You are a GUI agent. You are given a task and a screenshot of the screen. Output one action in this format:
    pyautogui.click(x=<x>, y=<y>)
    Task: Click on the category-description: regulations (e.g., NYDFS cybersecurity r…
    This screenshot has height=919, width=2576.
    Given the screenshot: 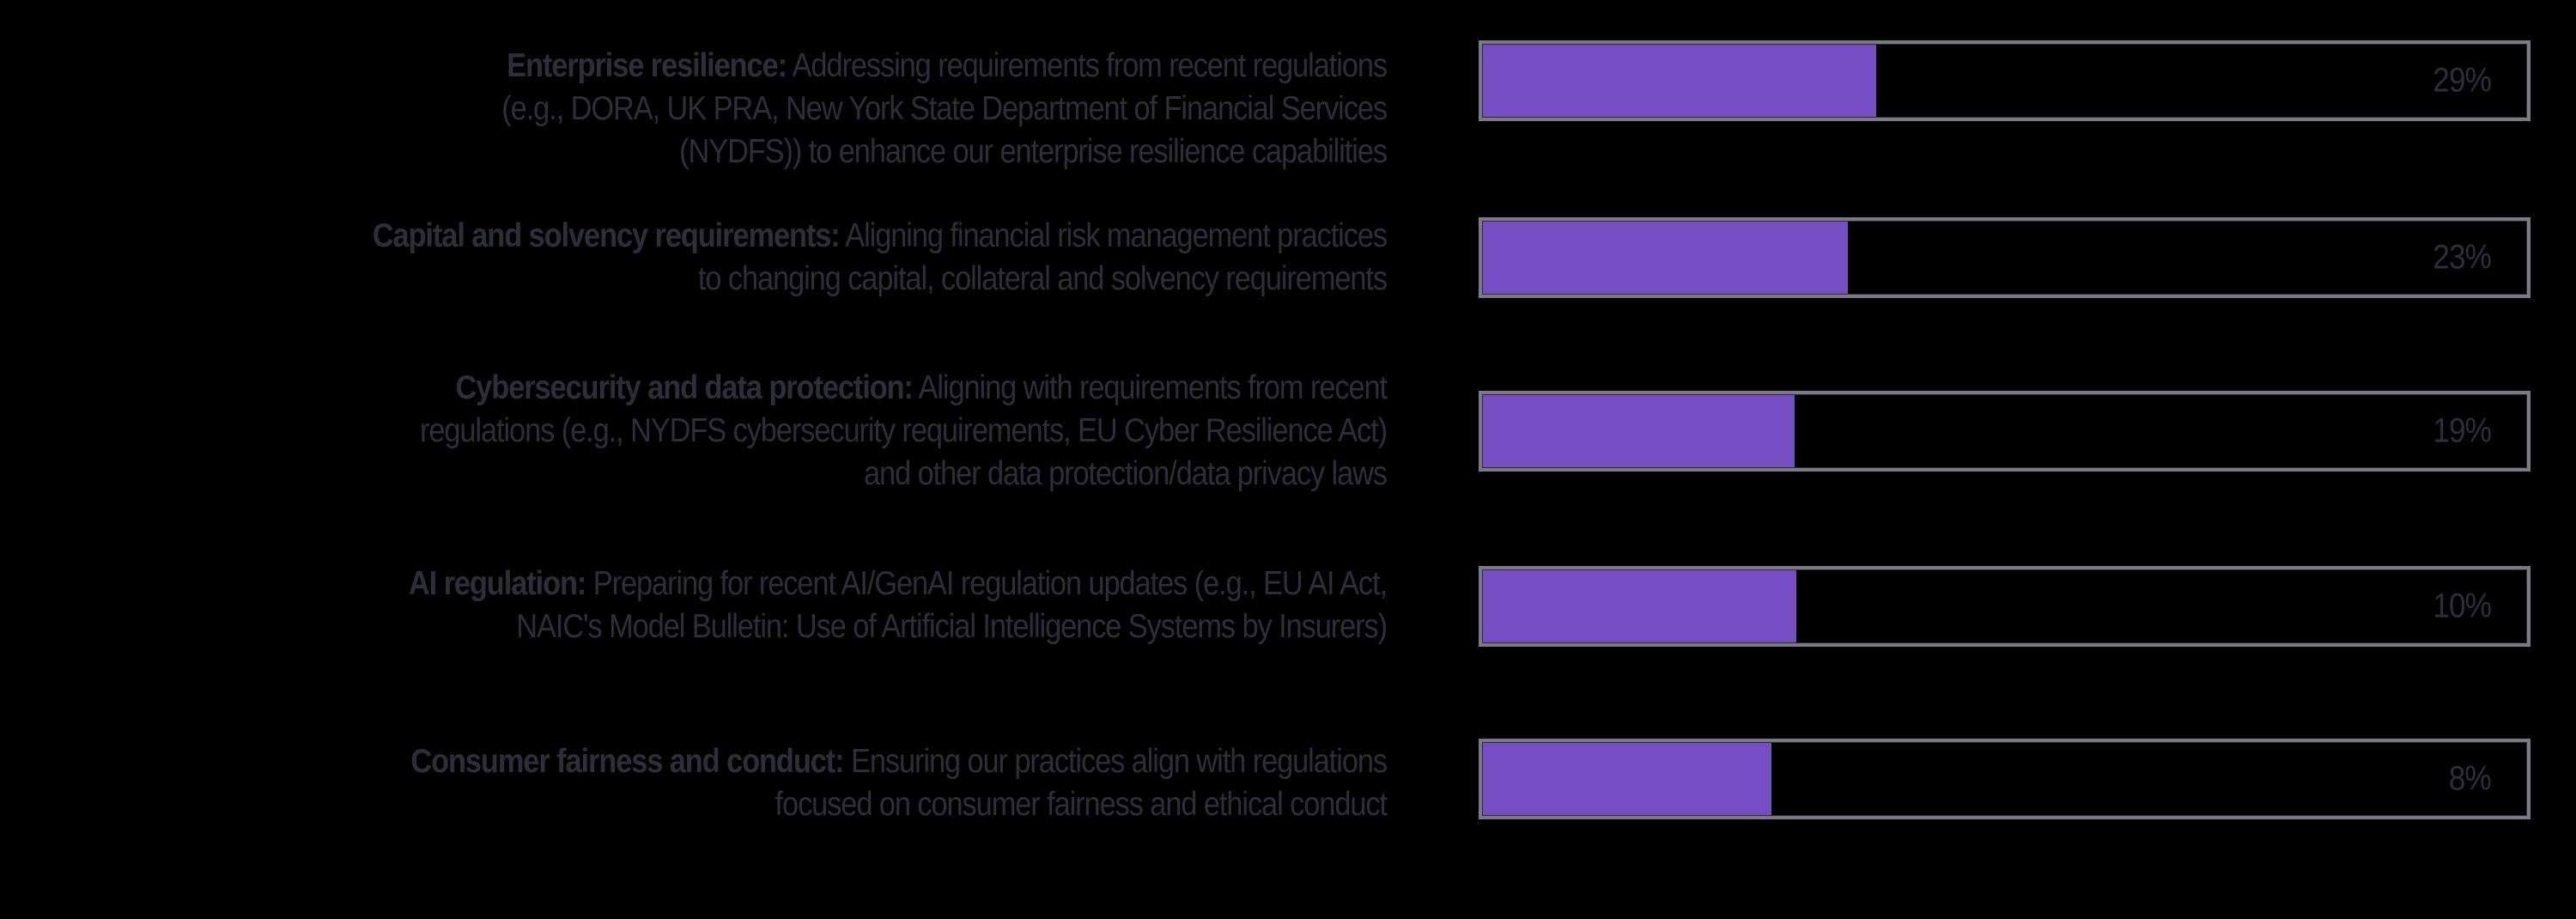 What is the action you would take?
    pyautogui.click(x=903, y=430)
    